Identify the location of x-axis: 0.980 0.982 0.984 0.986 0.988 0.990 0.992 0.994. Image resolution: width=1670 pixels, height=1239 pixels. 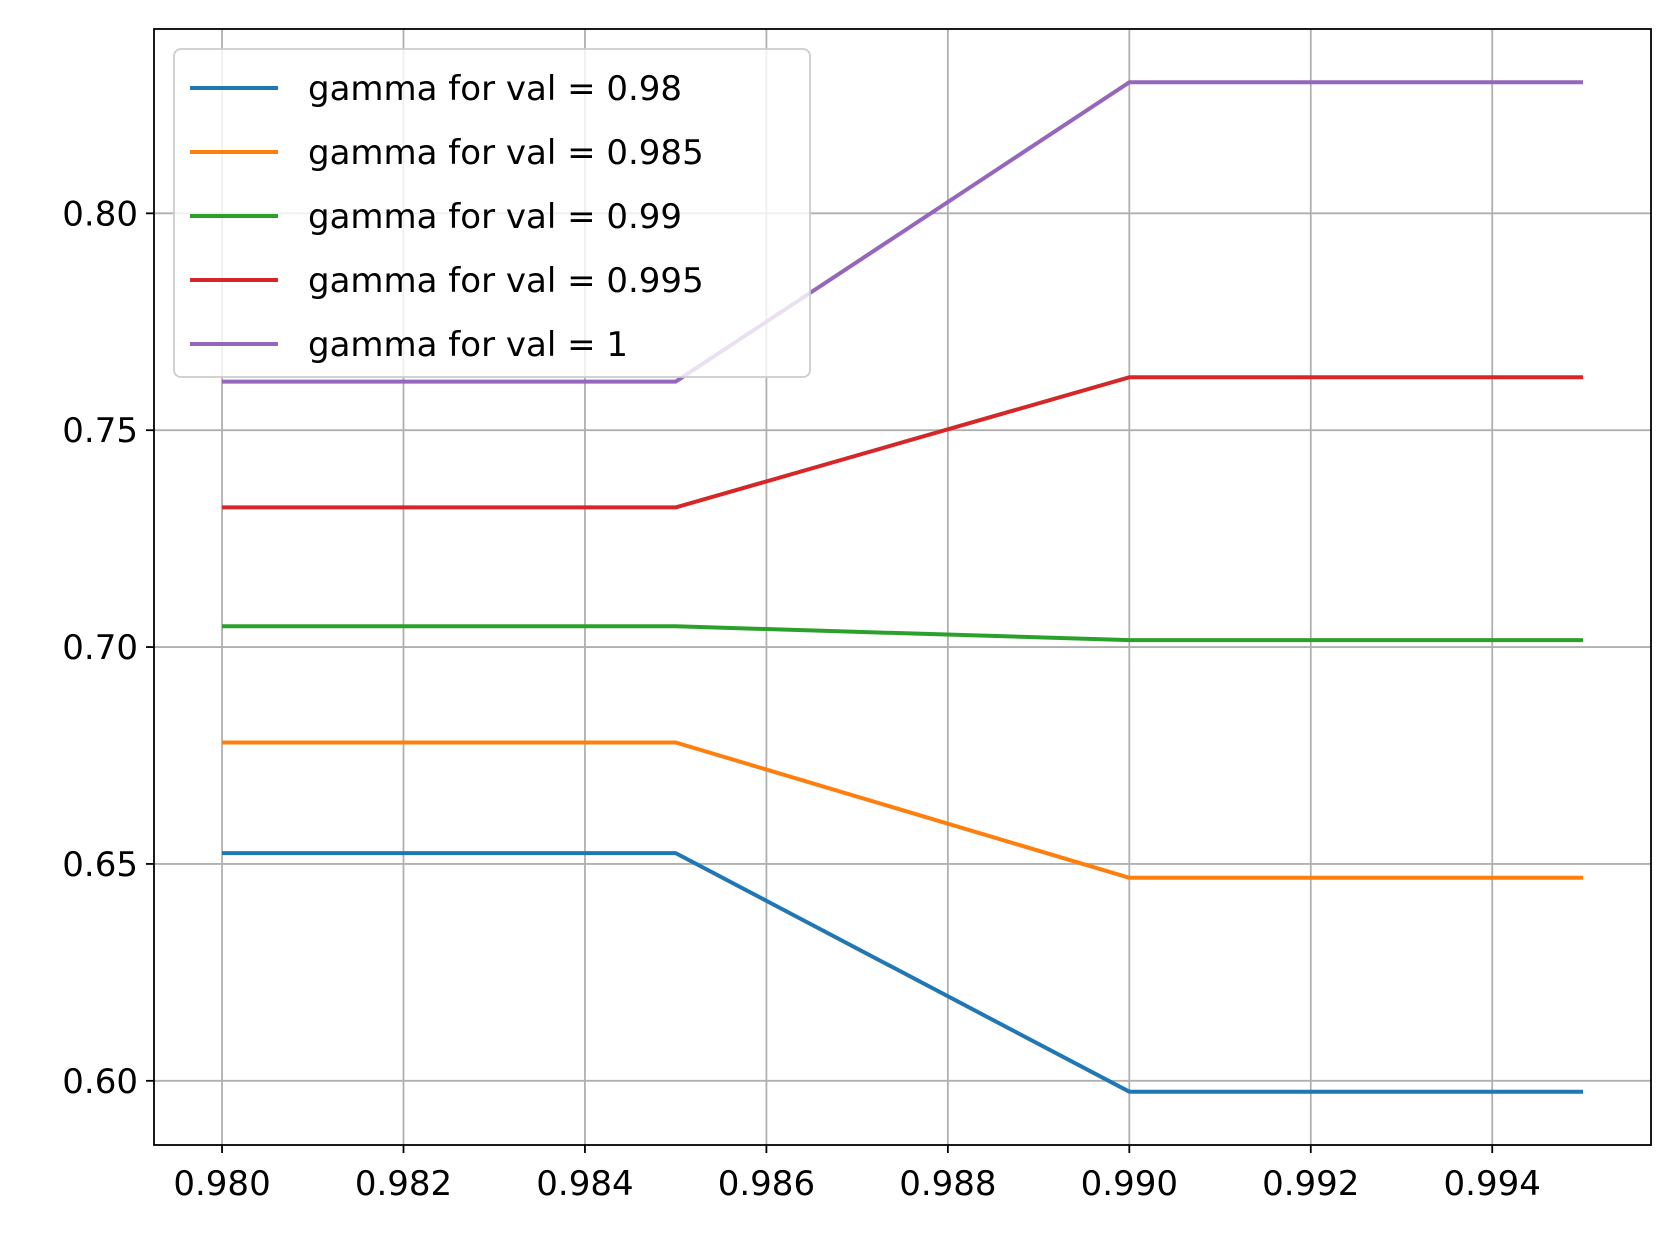
(857, 1174).